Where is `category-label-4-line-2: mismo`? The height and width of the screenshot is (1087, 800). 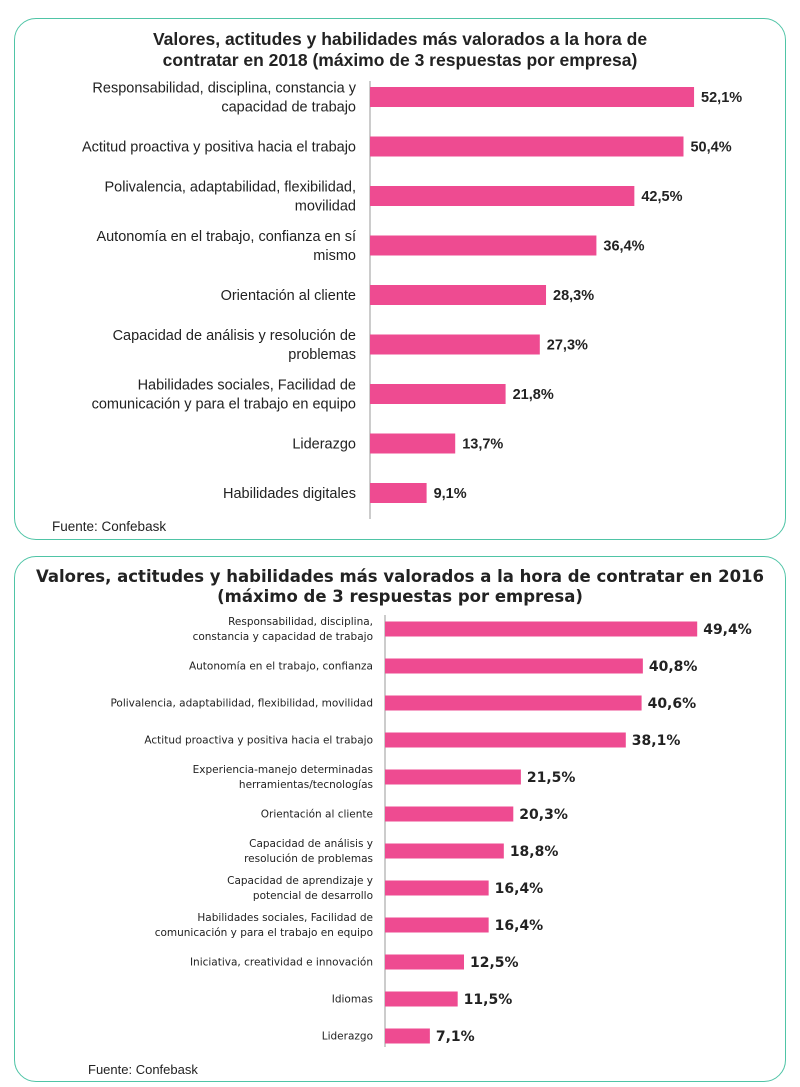 category-label-4-line-2: mismo is located at coordinates (334, 256).